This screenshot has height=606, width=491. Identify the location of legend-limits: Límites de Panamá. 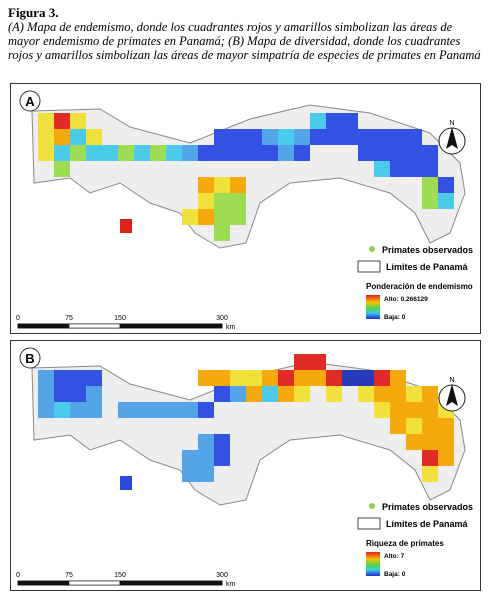
(427, 267).